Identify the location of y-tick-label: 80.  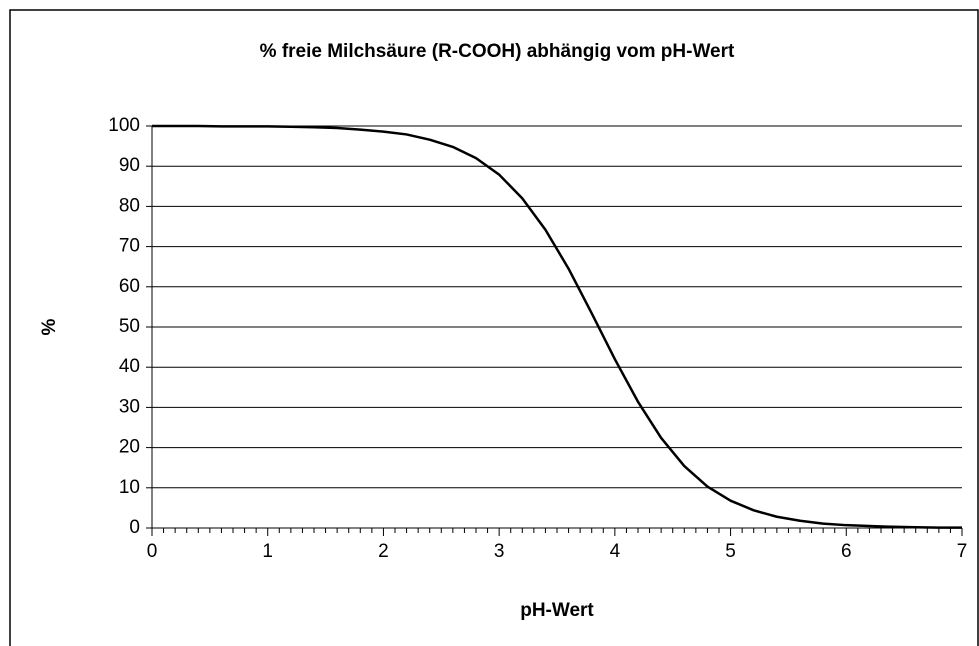
(129, 205).